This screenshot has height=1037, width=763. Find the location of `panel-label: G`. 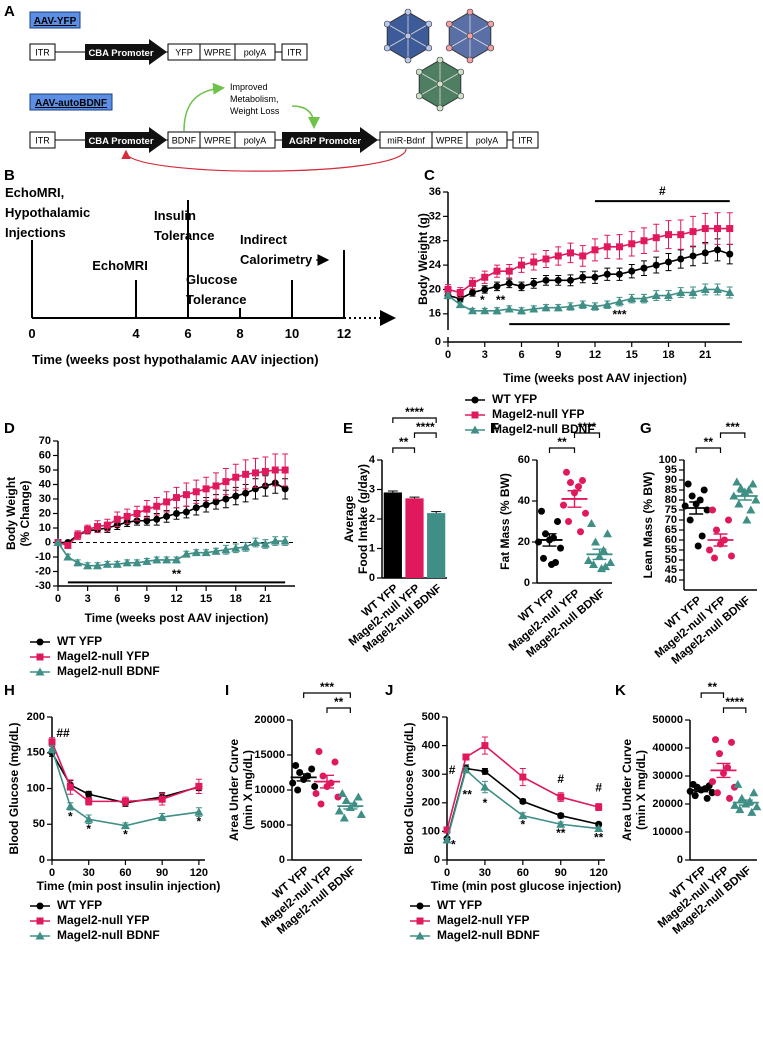

panel-label: G is located at coordinates (646, 428).